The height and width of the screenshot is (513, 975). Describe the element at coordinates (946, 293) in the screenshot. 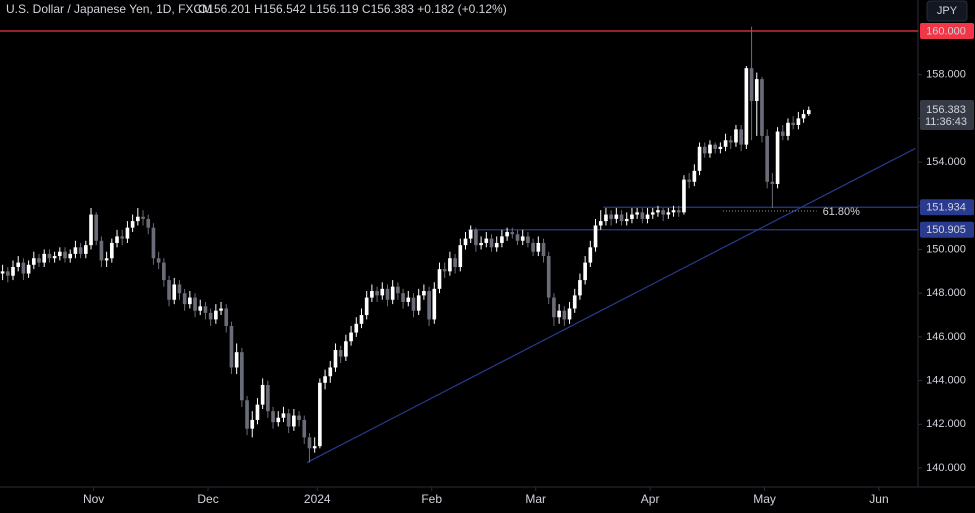

I see `y-tick-label: 148.000` at that location.